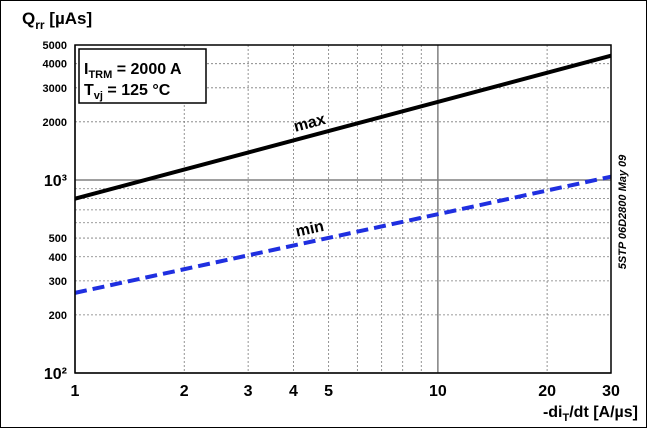 This screenshot has height=428, width=647. I want to click on y-tick-label: 2000, so click(55, 123).